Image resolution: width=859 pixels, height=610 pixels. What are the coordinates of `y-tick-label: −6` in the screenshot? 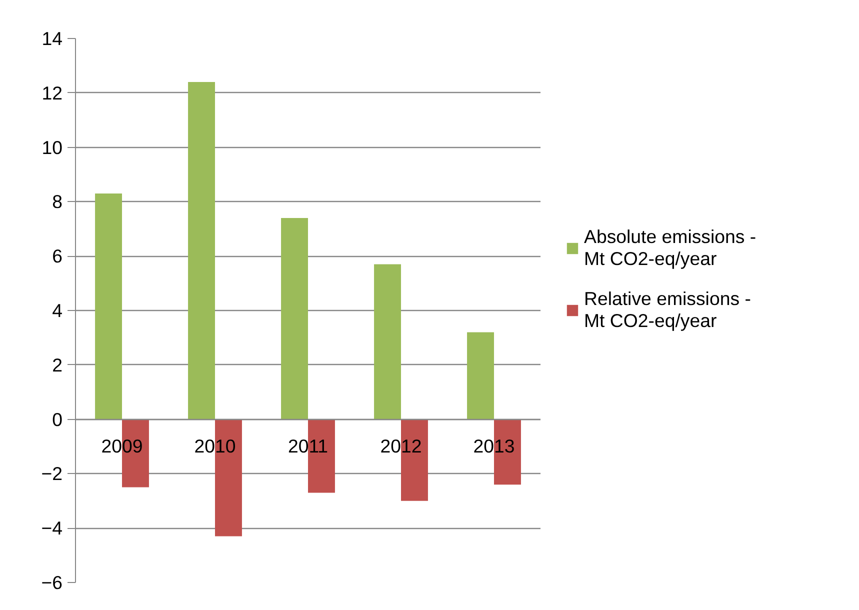 It's located at (52, 582).